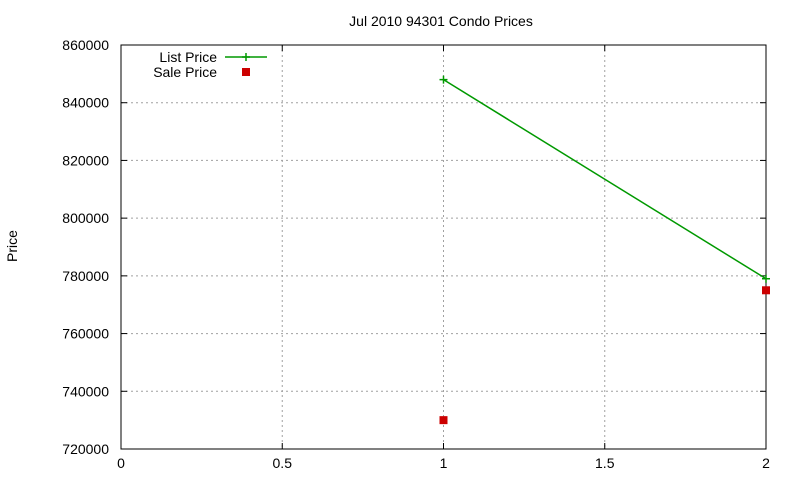  What do you see at coordinates (85, 276) in the screenshot?
I see `y-tick-label: 780000` at bounding box center [85, 276].